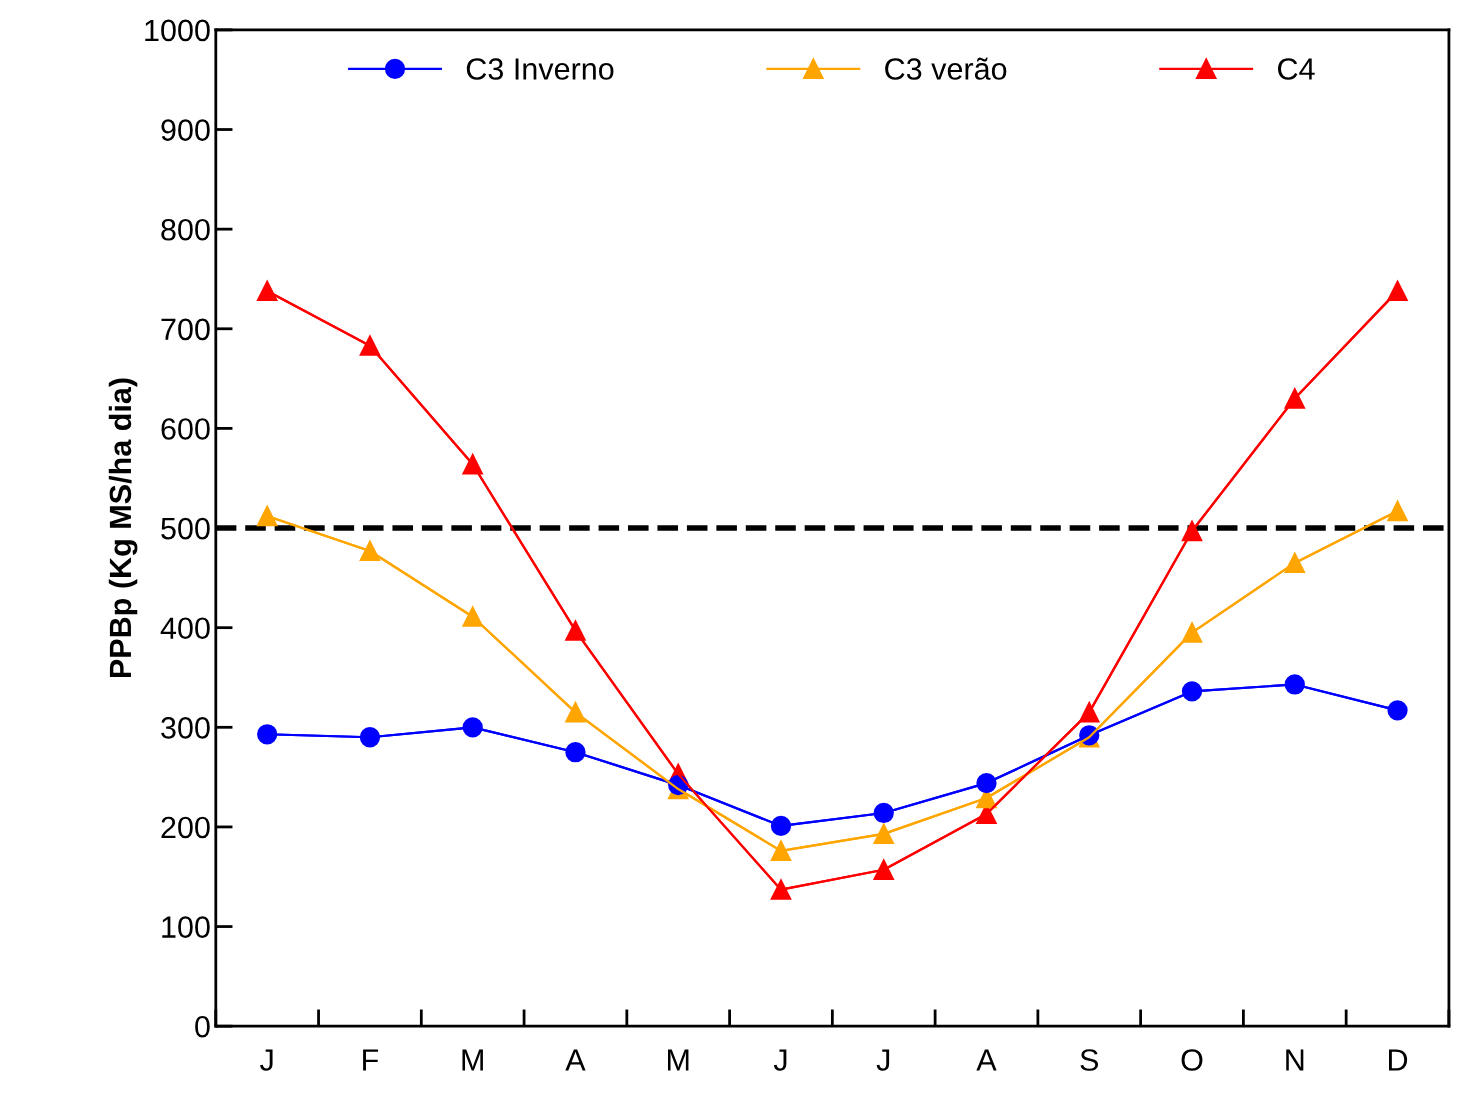 Image resolution: width=1468 pixels, height=1107 pixels. What do you see at coordinates (185, 229) in the screenshot?
I see `y-tick-label: 800` at bounding box center [185, 229].